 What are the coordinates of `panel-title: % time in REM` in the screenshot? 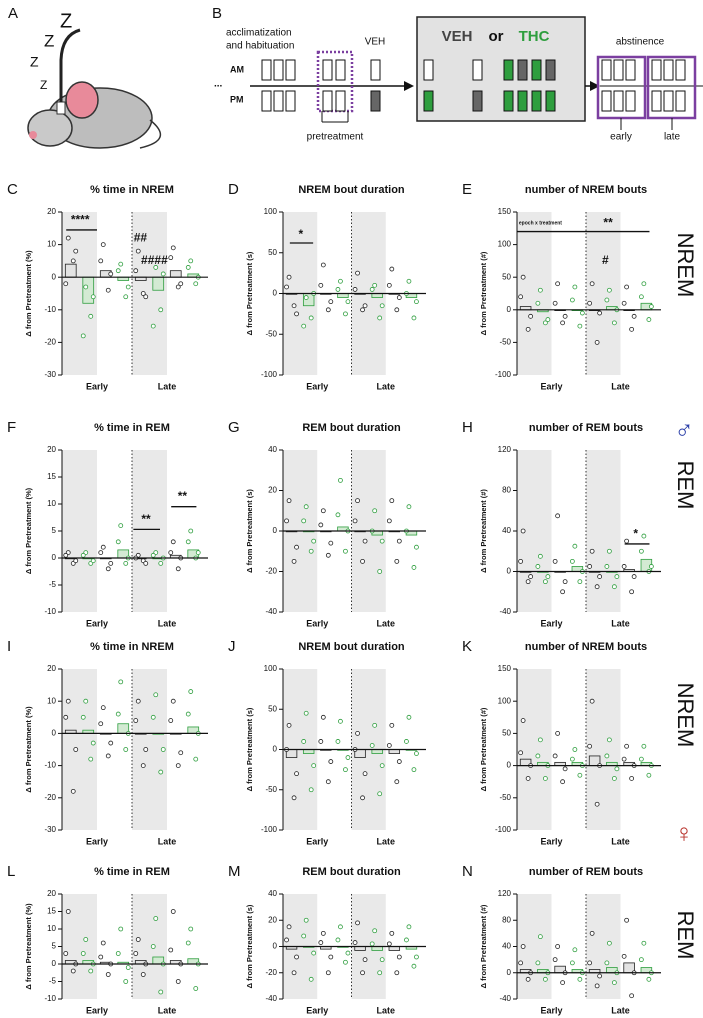 It's located at (132, 872).